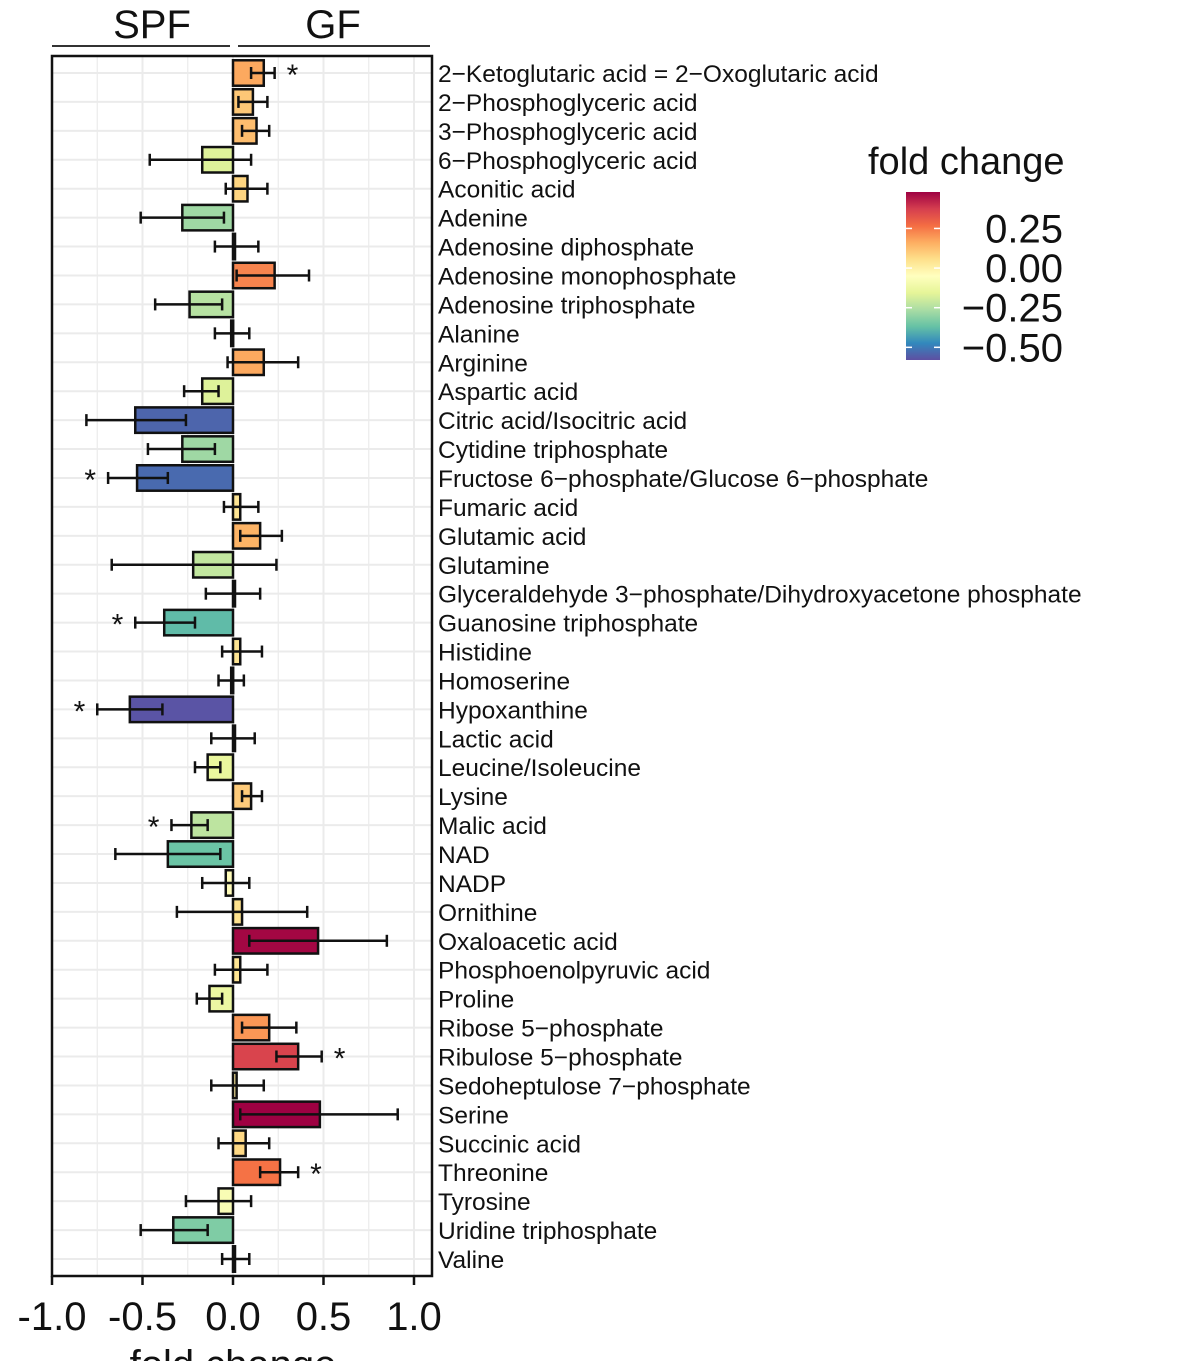 The width and height of the screenshot is (1200, 1361). I want to click on category-label: Succinic acid, so click(509, 1144).